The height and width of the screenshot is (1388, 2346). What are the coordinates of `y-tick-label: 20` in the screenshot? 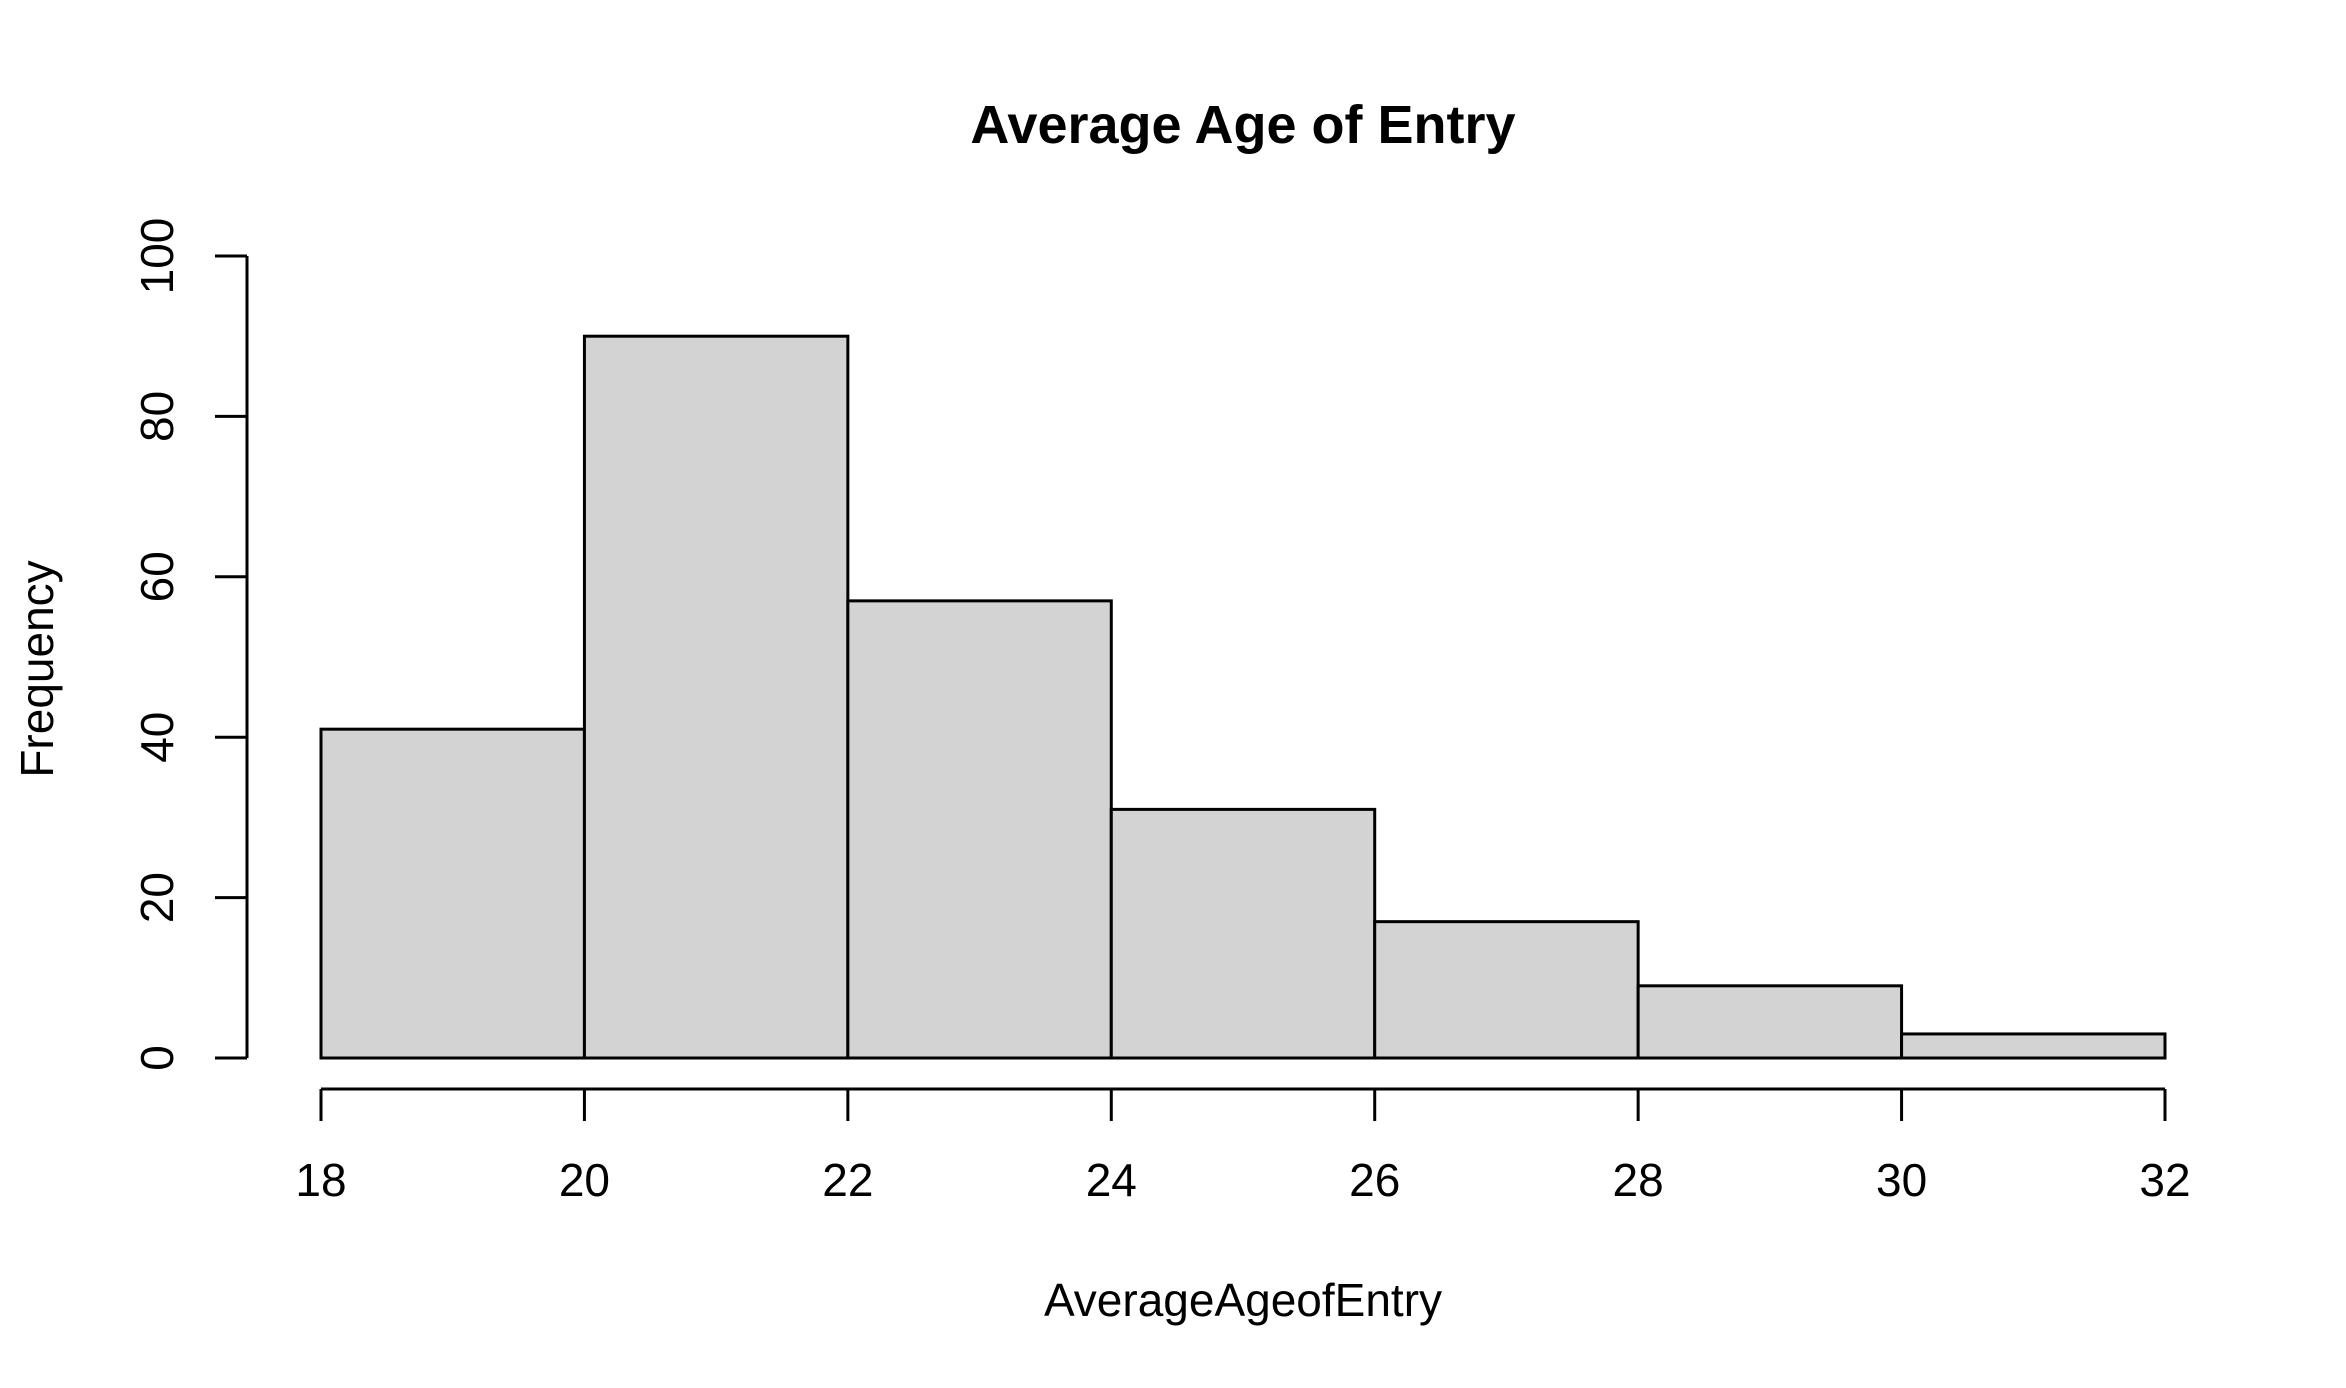 It's located at (157, 897).